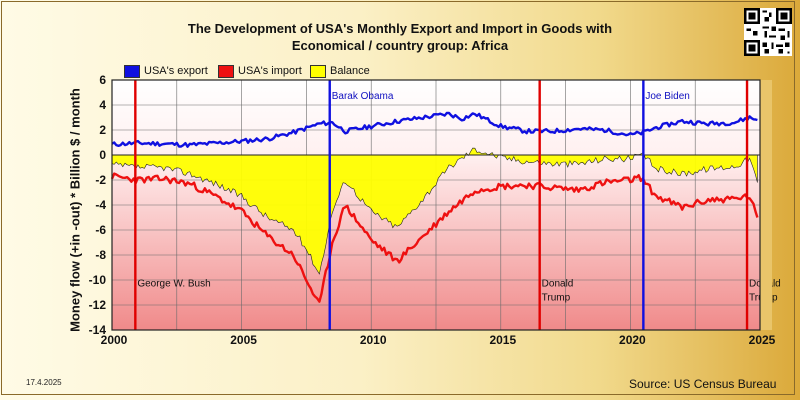  What do you see at coordinates (318, 71) in the screenshot?
I see `legend-swatch-balance` at bounding box center [318, 71].